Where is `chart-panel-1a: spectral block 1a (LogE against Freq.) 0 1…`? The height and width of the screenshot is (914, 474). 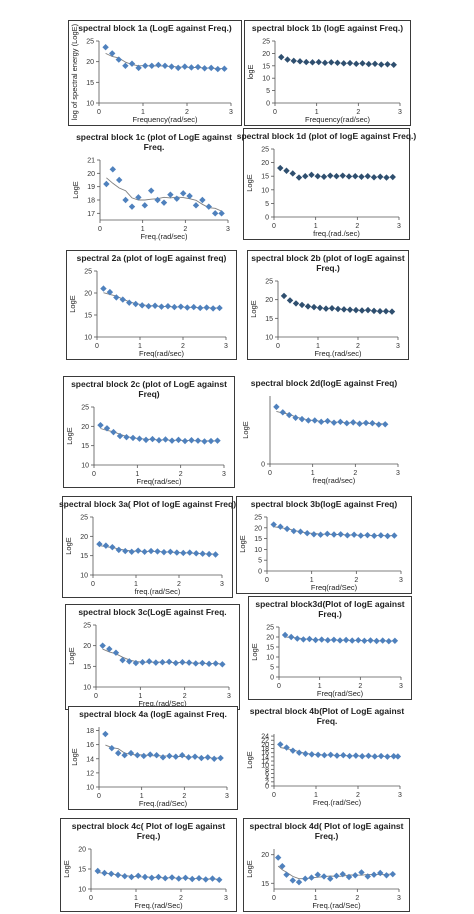
chart-panel-1a: spectral block 1a (LogE against Freq.) 0 1… is located at coordinates (155, 73).